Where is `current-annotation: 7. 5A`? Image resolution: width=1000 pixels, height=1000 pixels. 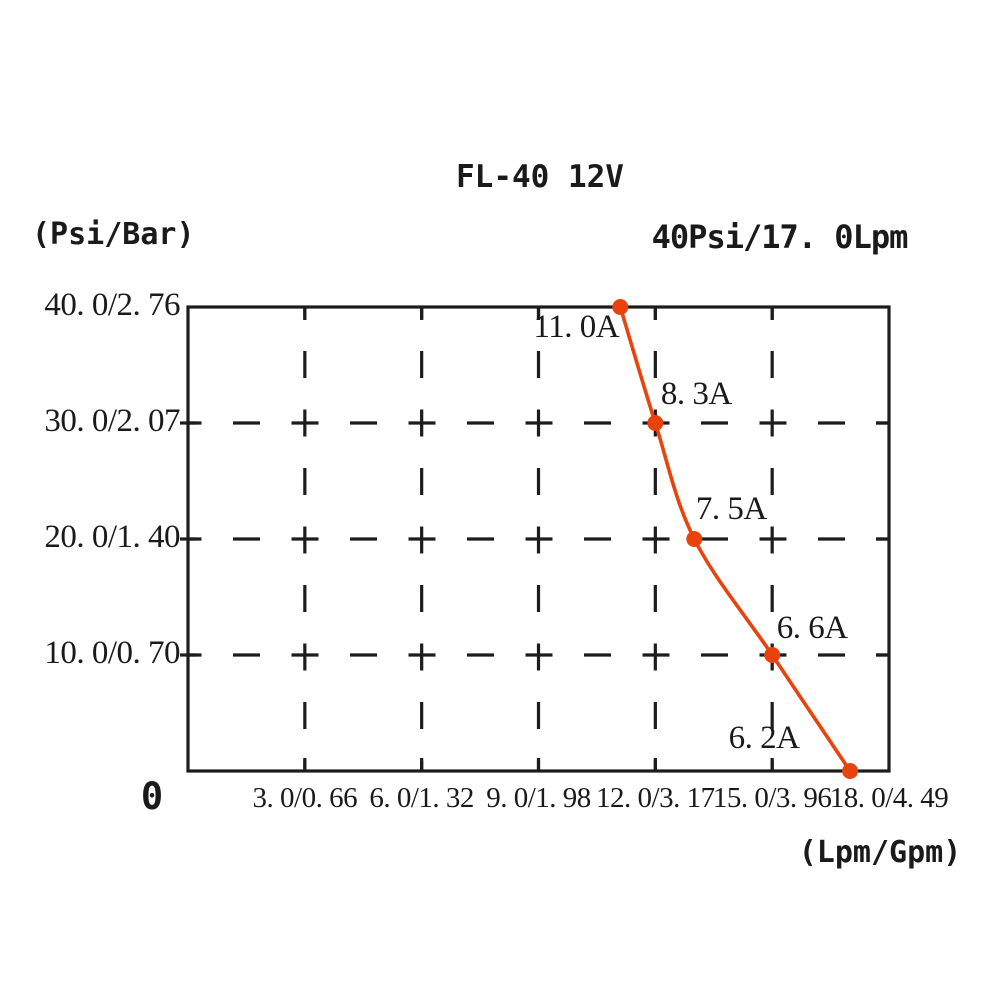 current-annotation: 7. 5A is located at coordinates (731, 509).